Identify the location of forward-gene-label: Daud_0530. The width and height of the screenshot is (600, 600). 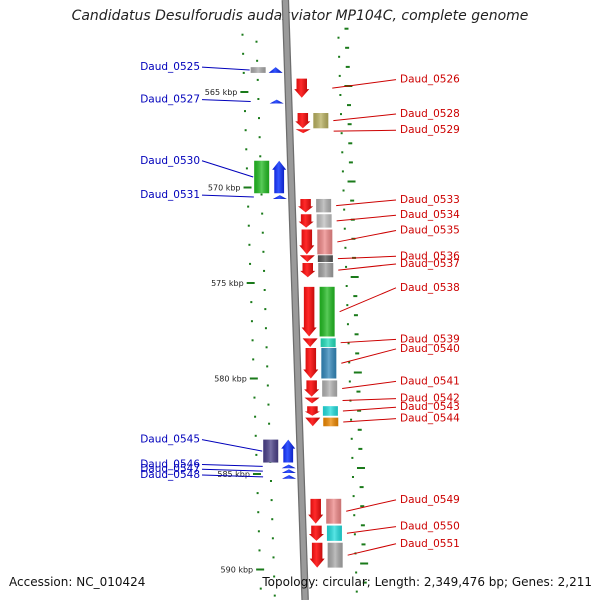
(170, 161).